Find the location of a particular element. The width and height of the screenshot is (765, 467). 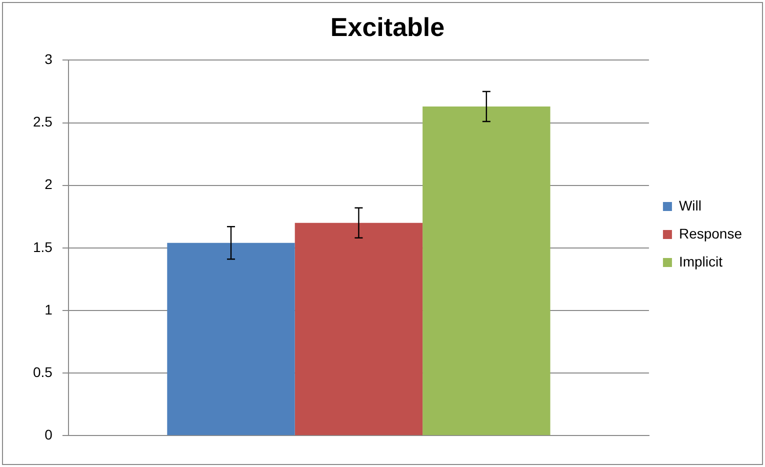

y-tick-label: 3 is located at coordinates (48, 59).